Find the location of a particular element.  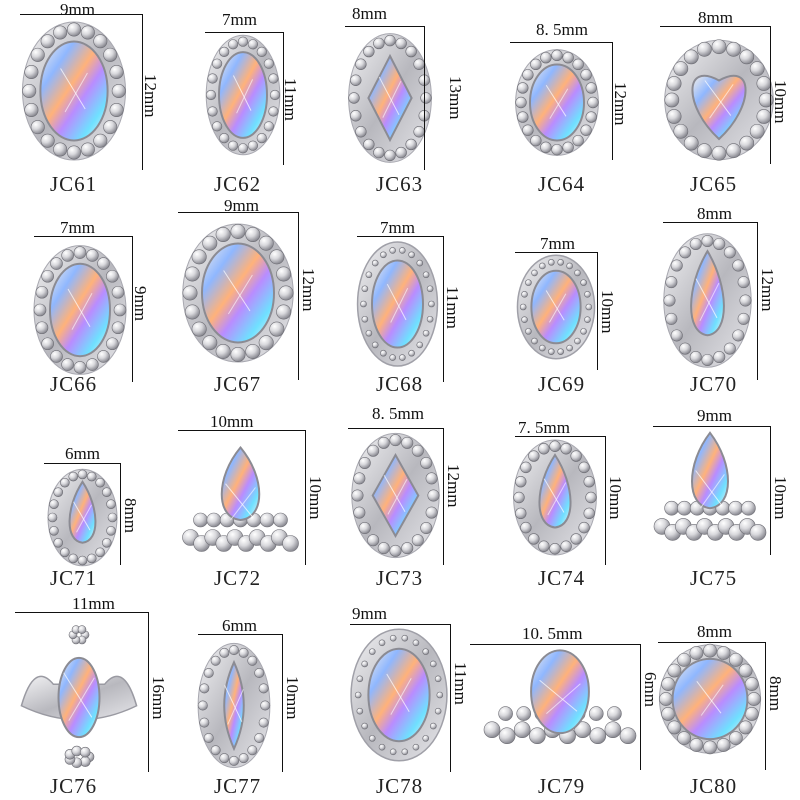

product-code: JC72 is located at coordinates (238, 578).